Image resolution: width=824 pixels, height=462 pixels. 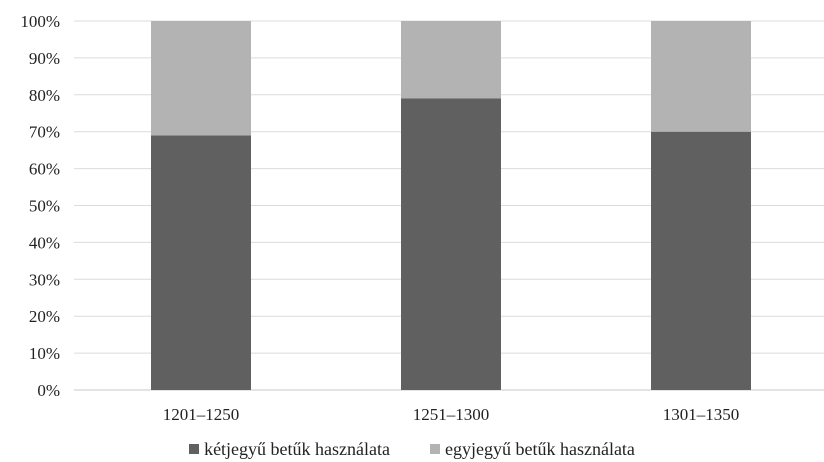 I want to click on legend-item-egyjegyu: egyjegyű betűk használata, so click(x=532, y=449).